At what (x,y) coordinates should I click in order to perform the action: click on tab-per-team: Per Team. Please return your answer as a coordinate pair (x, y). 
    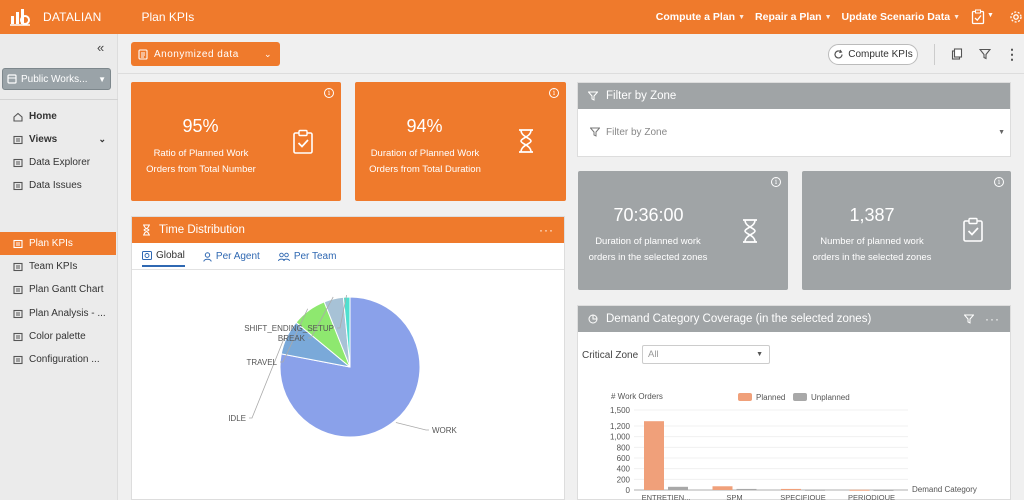
    Looking at the image, I should click on (306, 258).